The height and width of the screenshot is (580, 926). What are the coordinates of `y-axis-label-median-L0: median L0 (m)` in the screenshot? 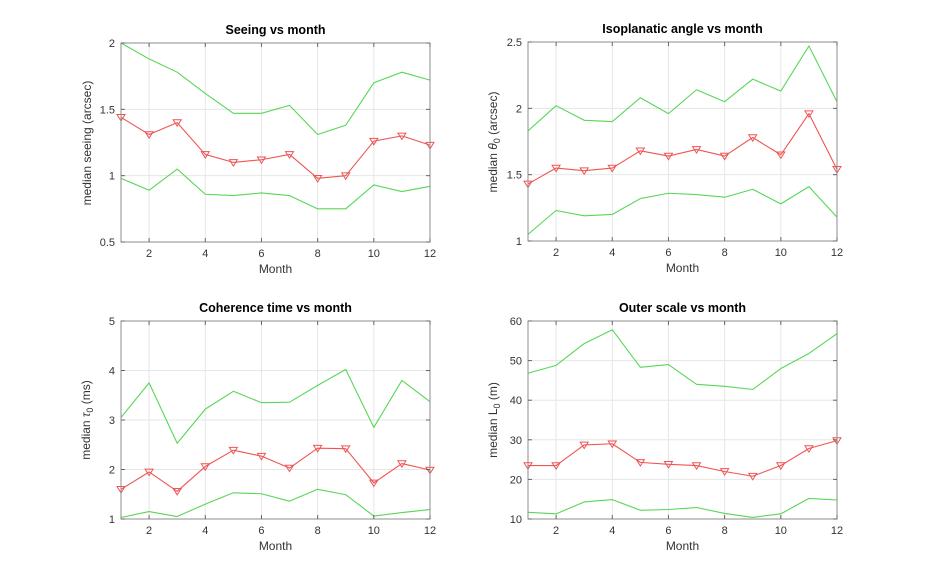 It's located at (494, 420).